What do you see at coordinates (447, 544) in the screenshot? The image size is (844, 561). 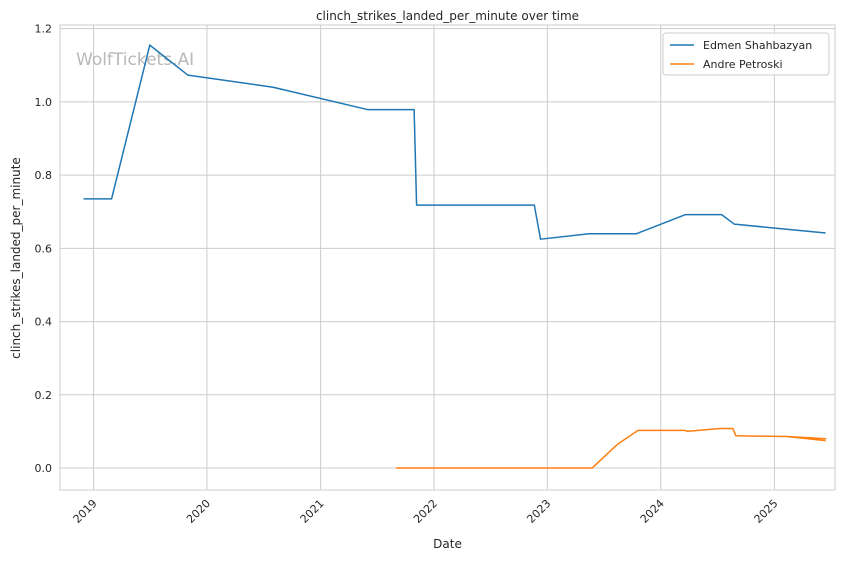 I see `x-axis-title: Date` at bounding box center [447, 544].